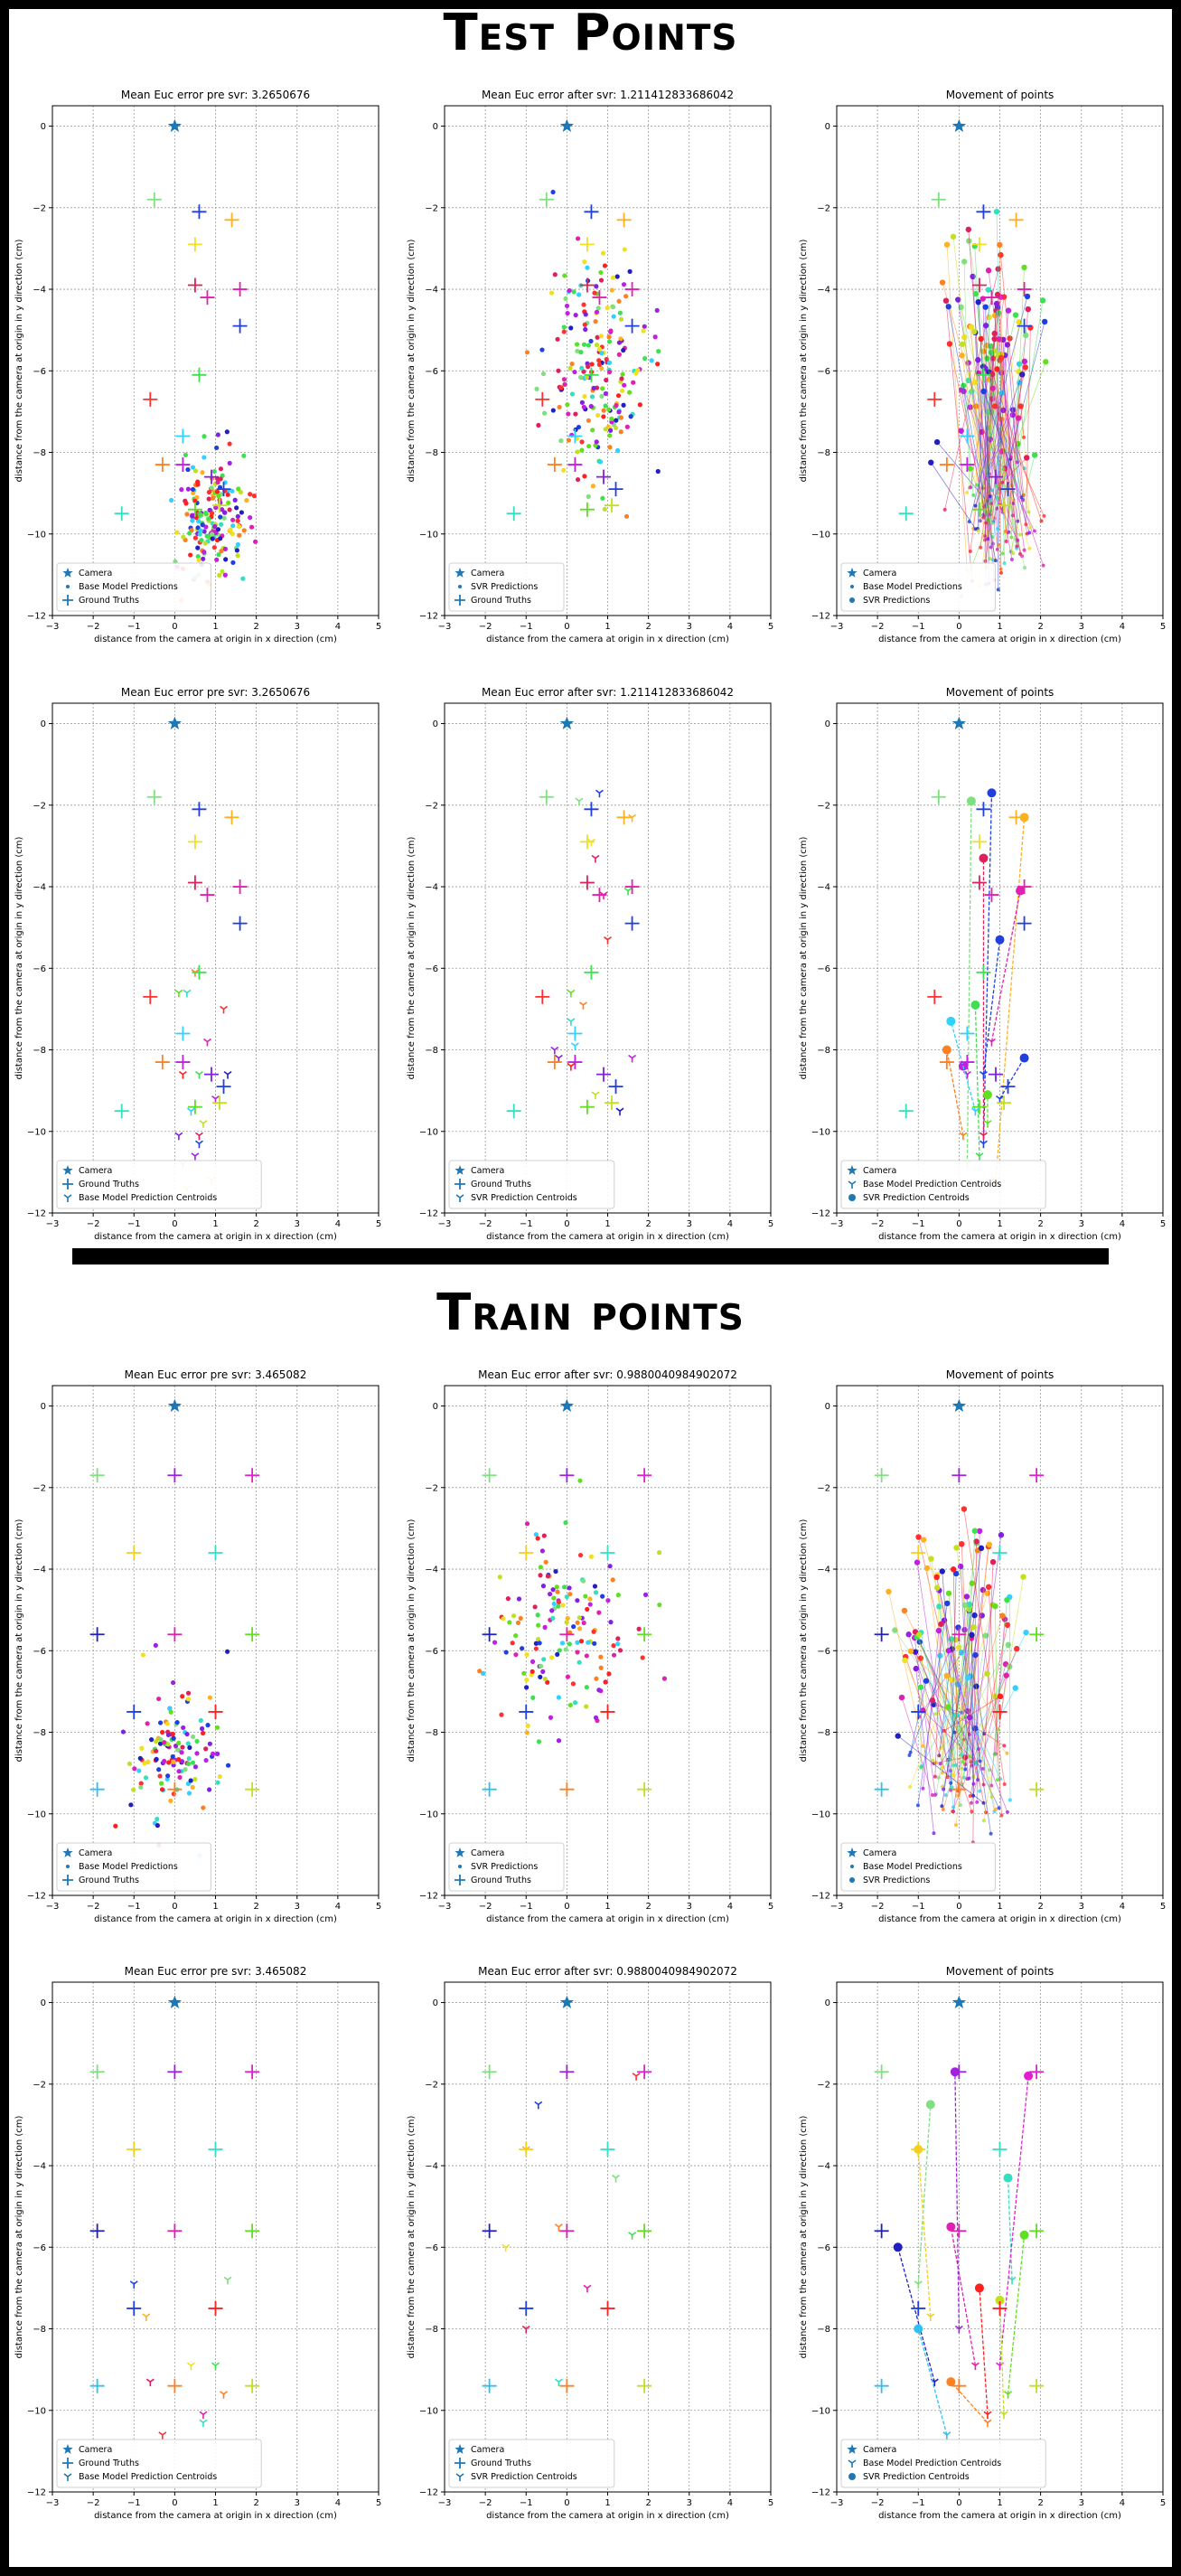 Image resolution: width=1181 pixels, height=2576 pixels. I want to click on svr-centroid-point, so click(918, 2329).